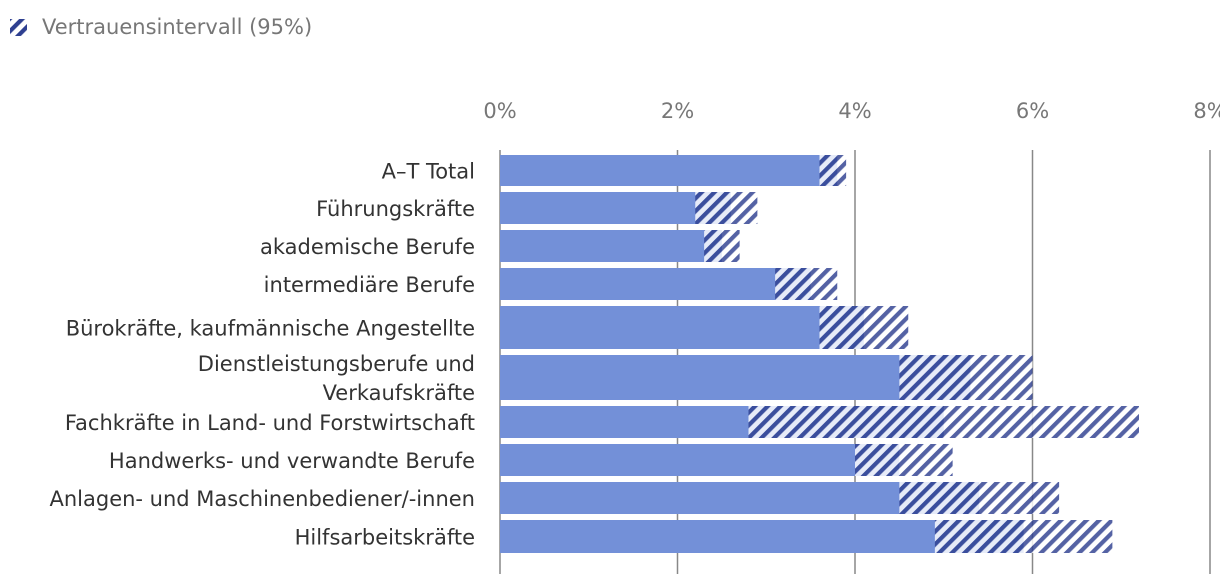 The image size is (1220, 584). I want to click on category-label: Handwerks- und verwandte Berufe, so click(292, 461).